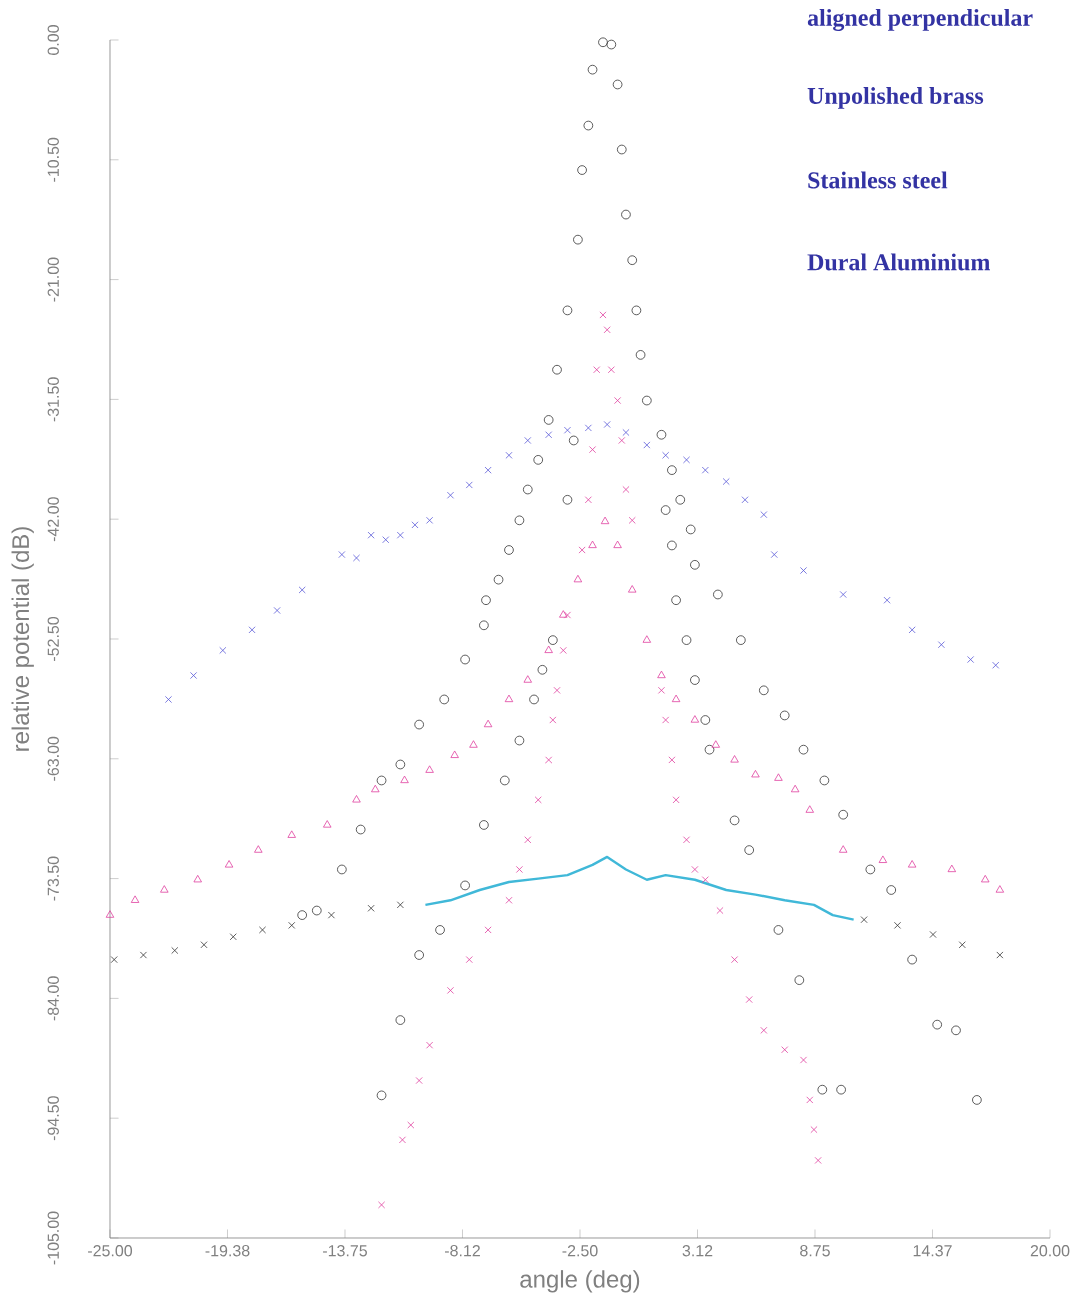 This screenshot has width=1088, height=1309. I want to click on x-tick-label: 20.00, so click(1050, 1251).